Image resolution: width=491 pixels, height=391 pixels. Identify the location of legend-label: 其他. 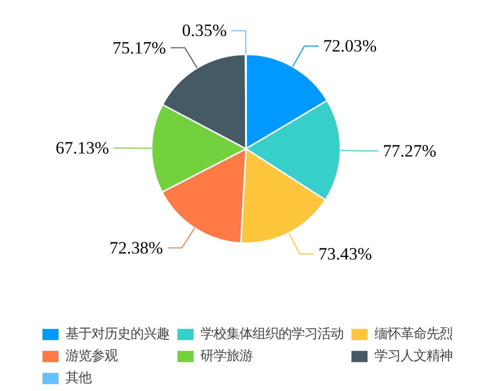
(79, 378).